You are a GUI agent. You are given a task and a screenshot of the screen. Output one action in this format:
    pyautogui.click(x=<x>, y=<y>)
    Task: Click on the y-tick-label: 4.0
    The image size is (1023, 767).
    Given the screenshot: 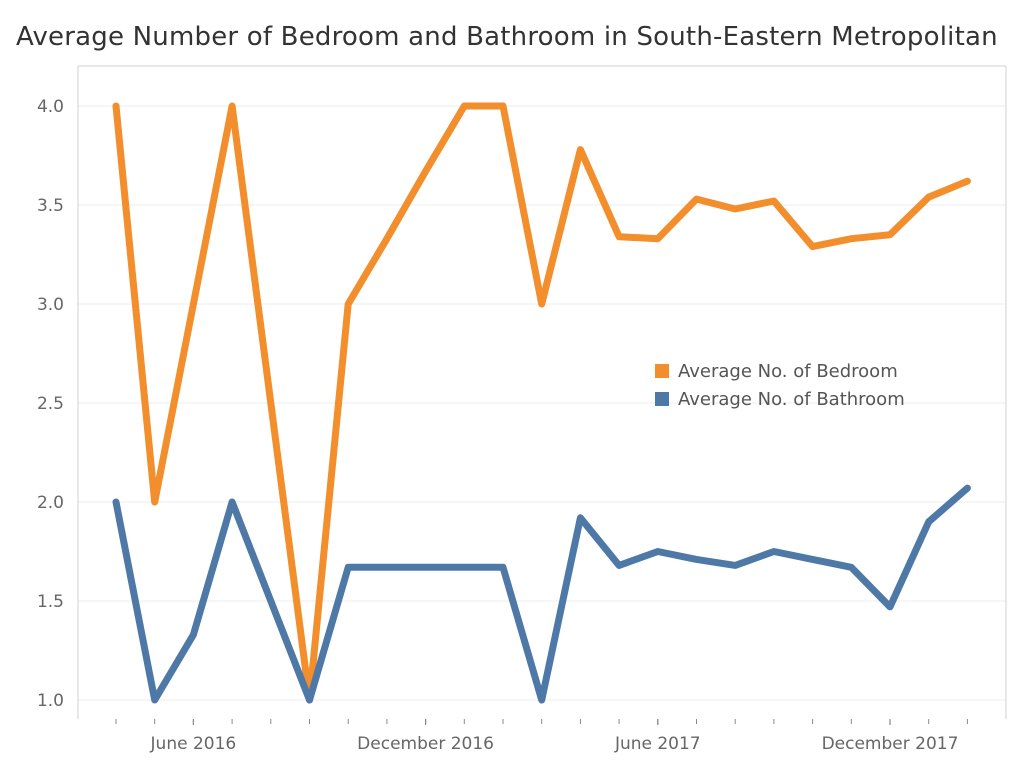 What is the action you would take?
    pyautogui.click(x=50, y=107)
    